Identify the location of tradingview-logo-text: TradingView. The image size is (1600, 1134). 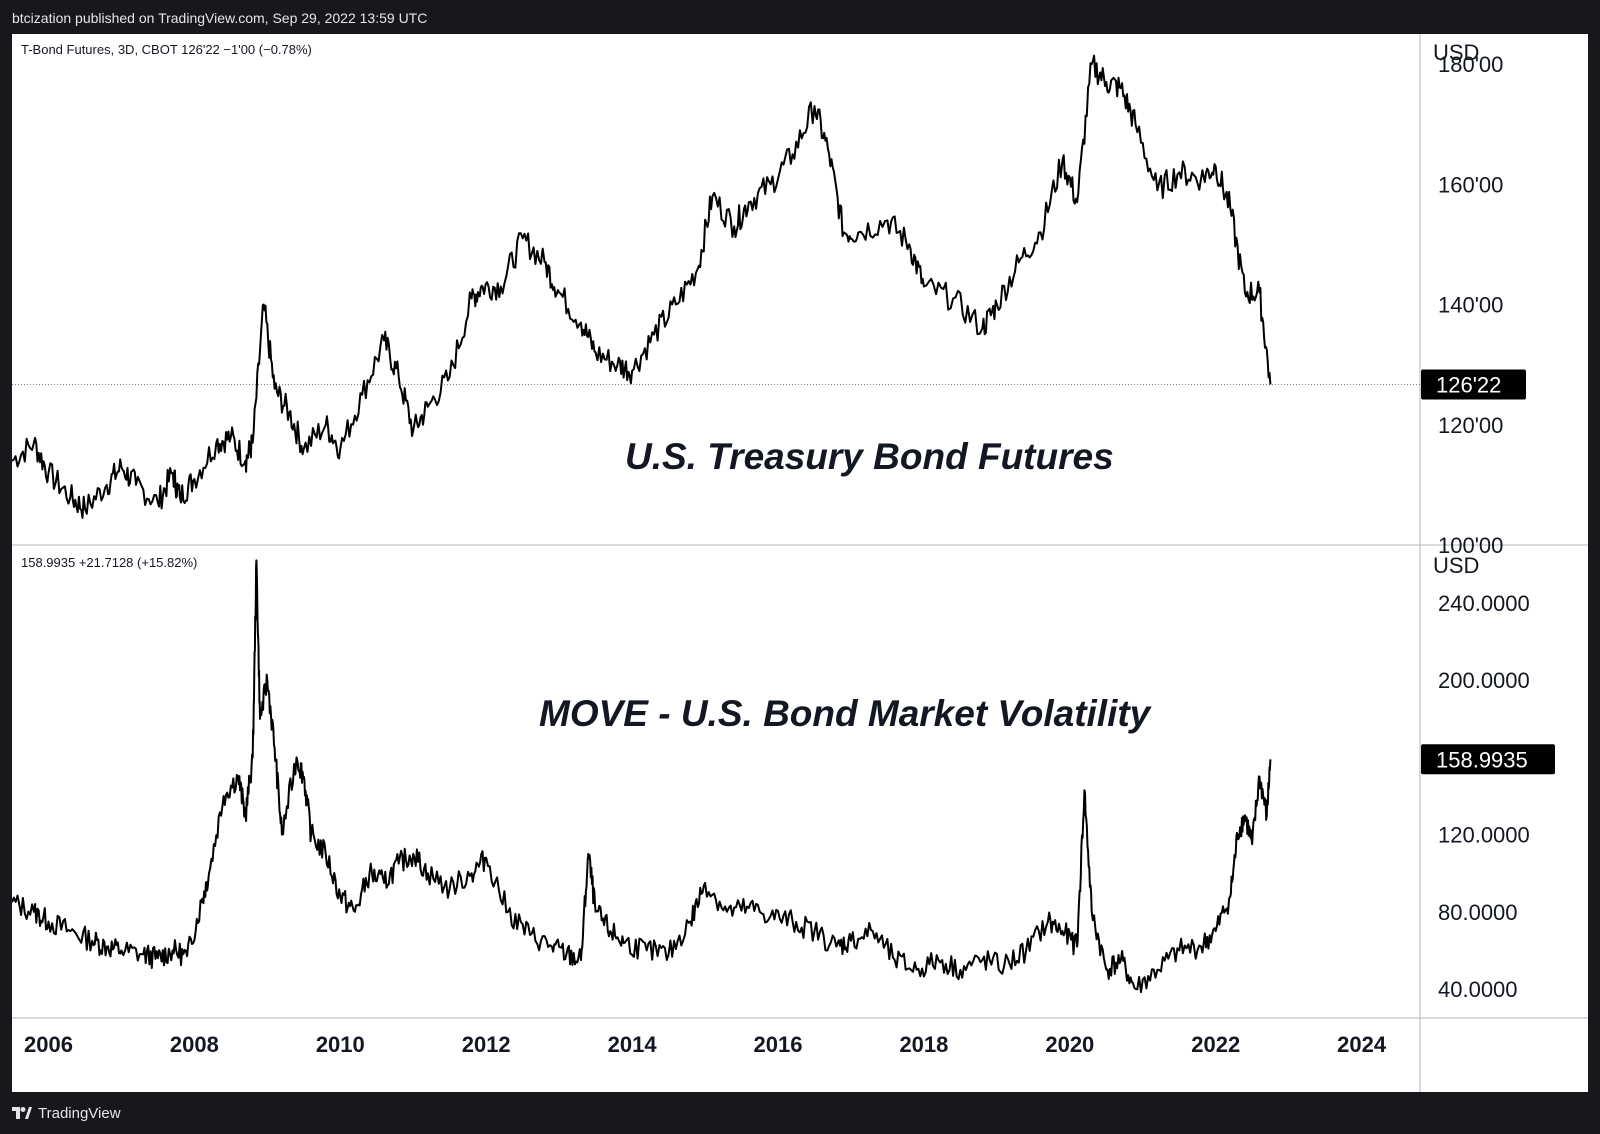
(79, 1113).